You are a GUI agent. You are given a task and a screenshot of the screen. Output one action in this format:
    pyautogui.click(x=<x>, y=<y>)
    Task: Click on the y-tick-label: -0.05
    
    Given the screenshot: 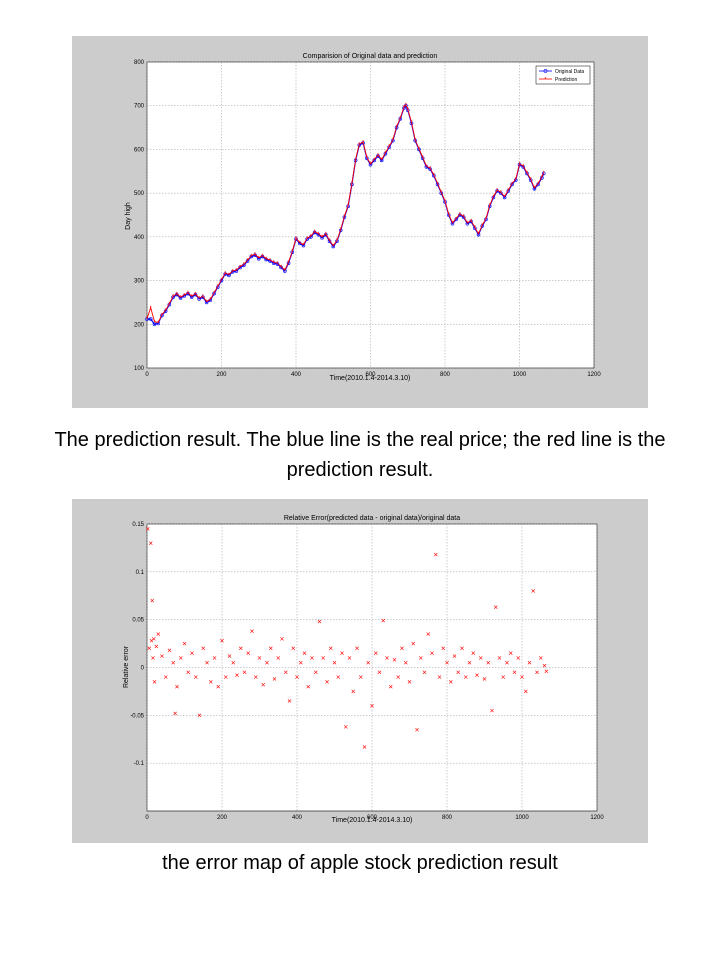 What is the action you would take?
    pyautogui.click(x=137, y=716)
    